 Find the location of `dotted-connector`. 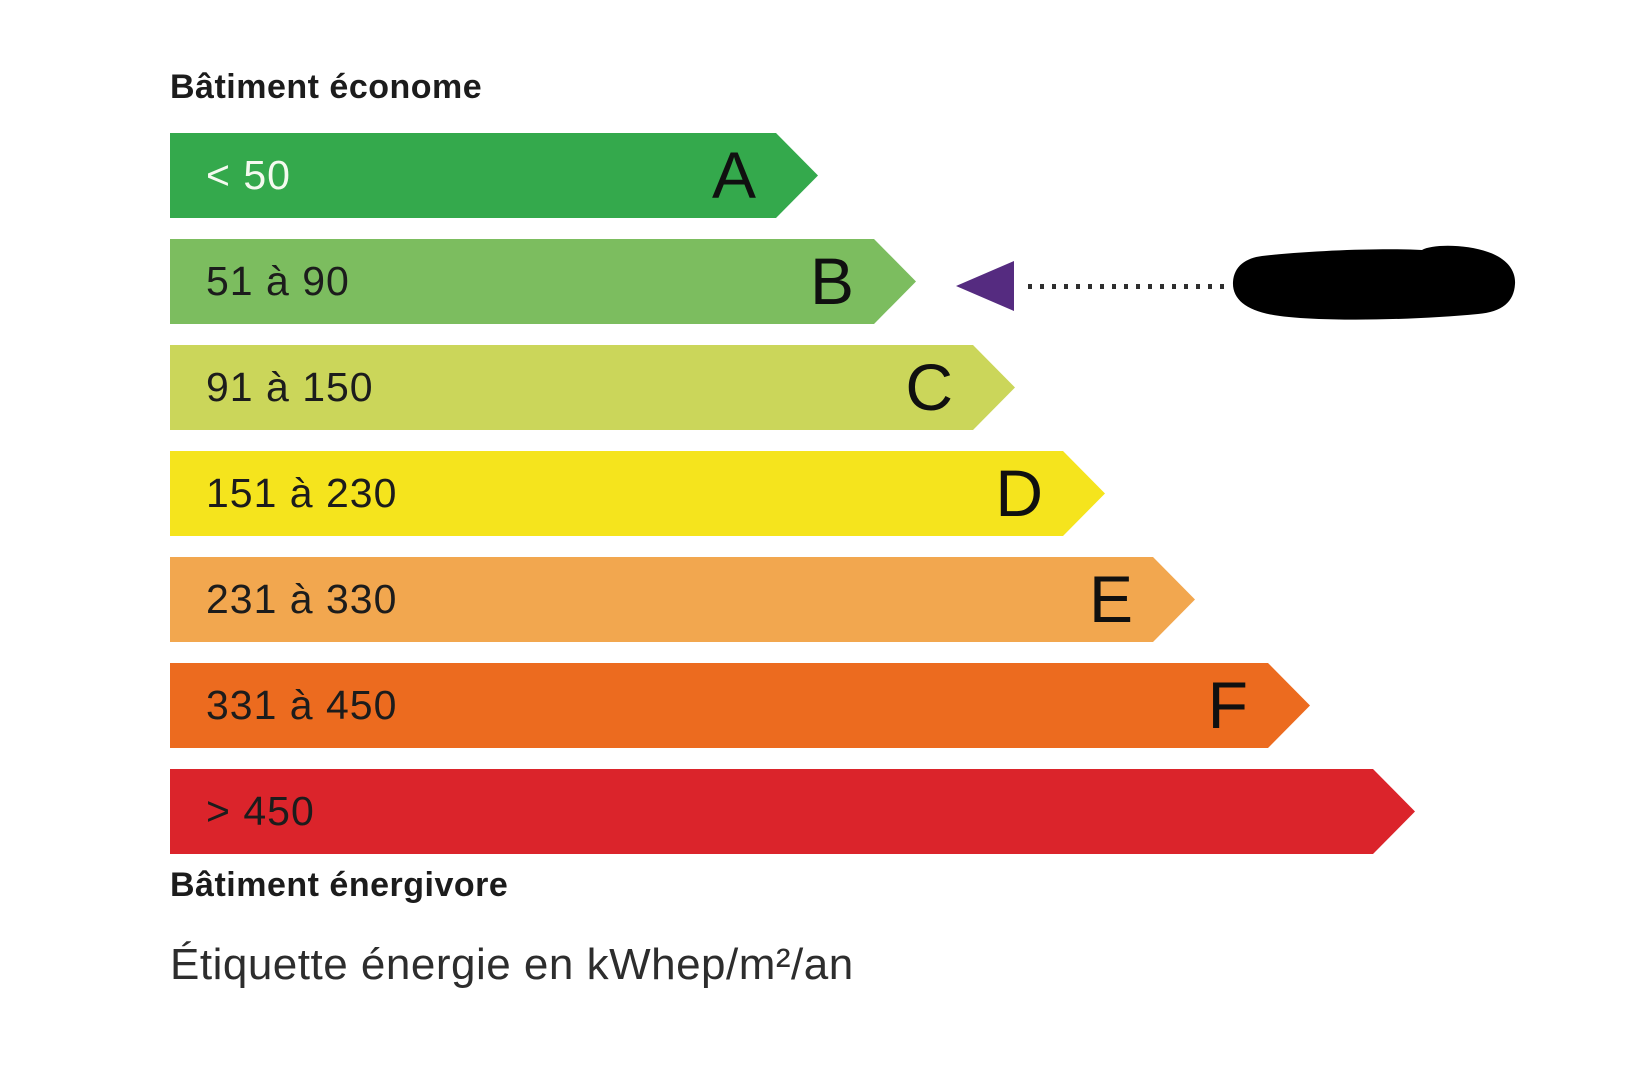

dotted-connector is located at coordinates (1127, 286).